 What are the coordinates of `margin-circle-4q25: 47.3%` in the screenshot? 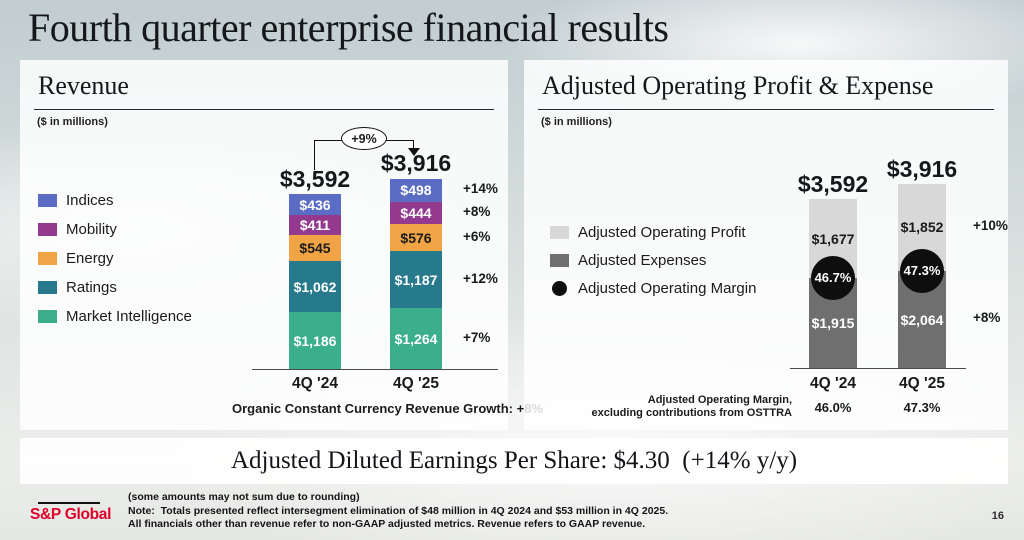 It's located at (922, 270).